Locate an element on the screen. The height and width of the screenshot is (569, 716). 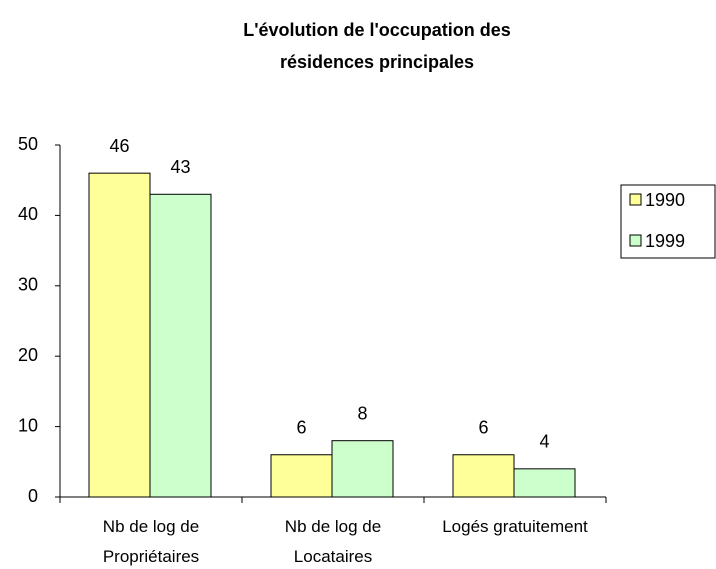
x-tick-label: Nb de log de Locataires is located at coordinates (333, 541).